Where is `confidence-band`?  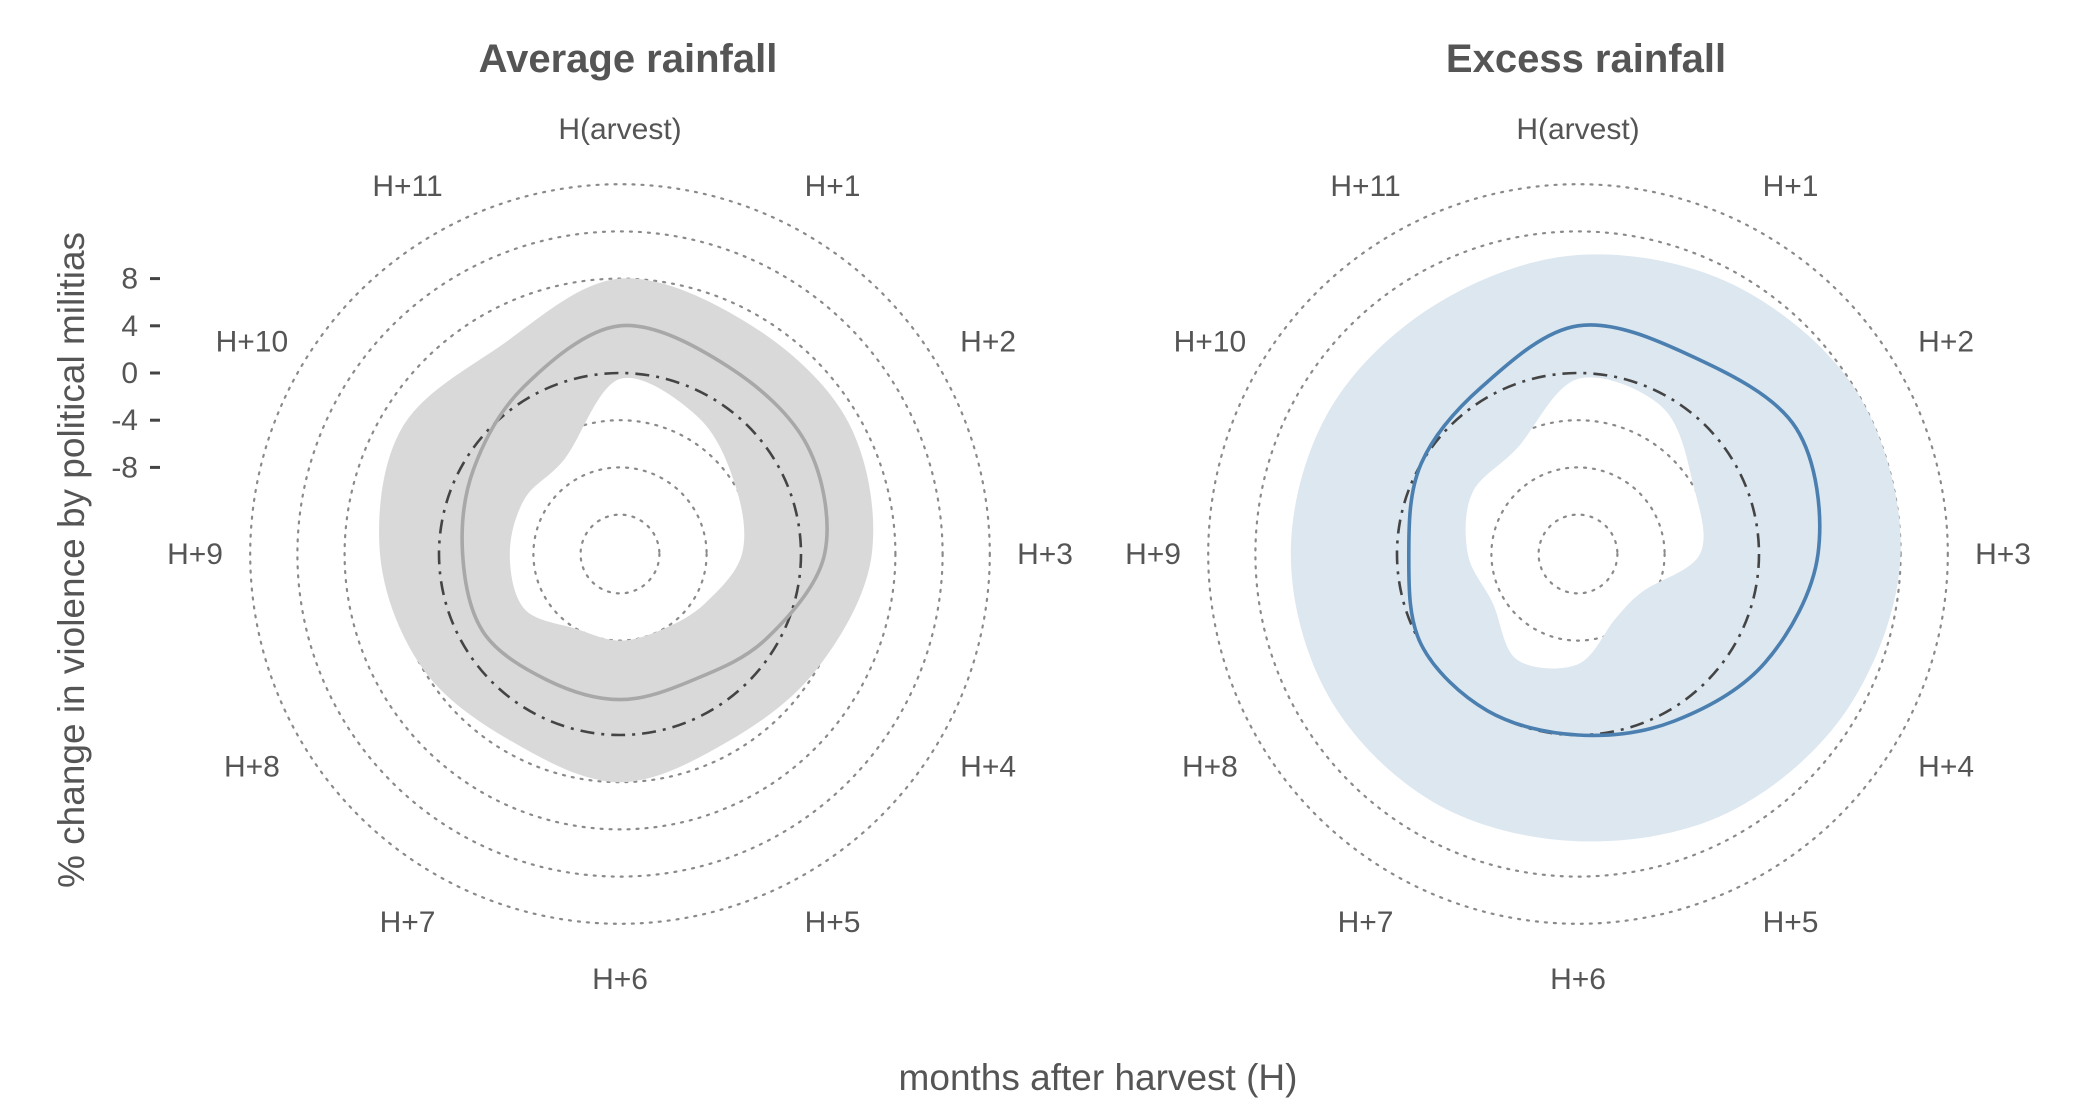
confidence-band is located at coordinates (626, 530).